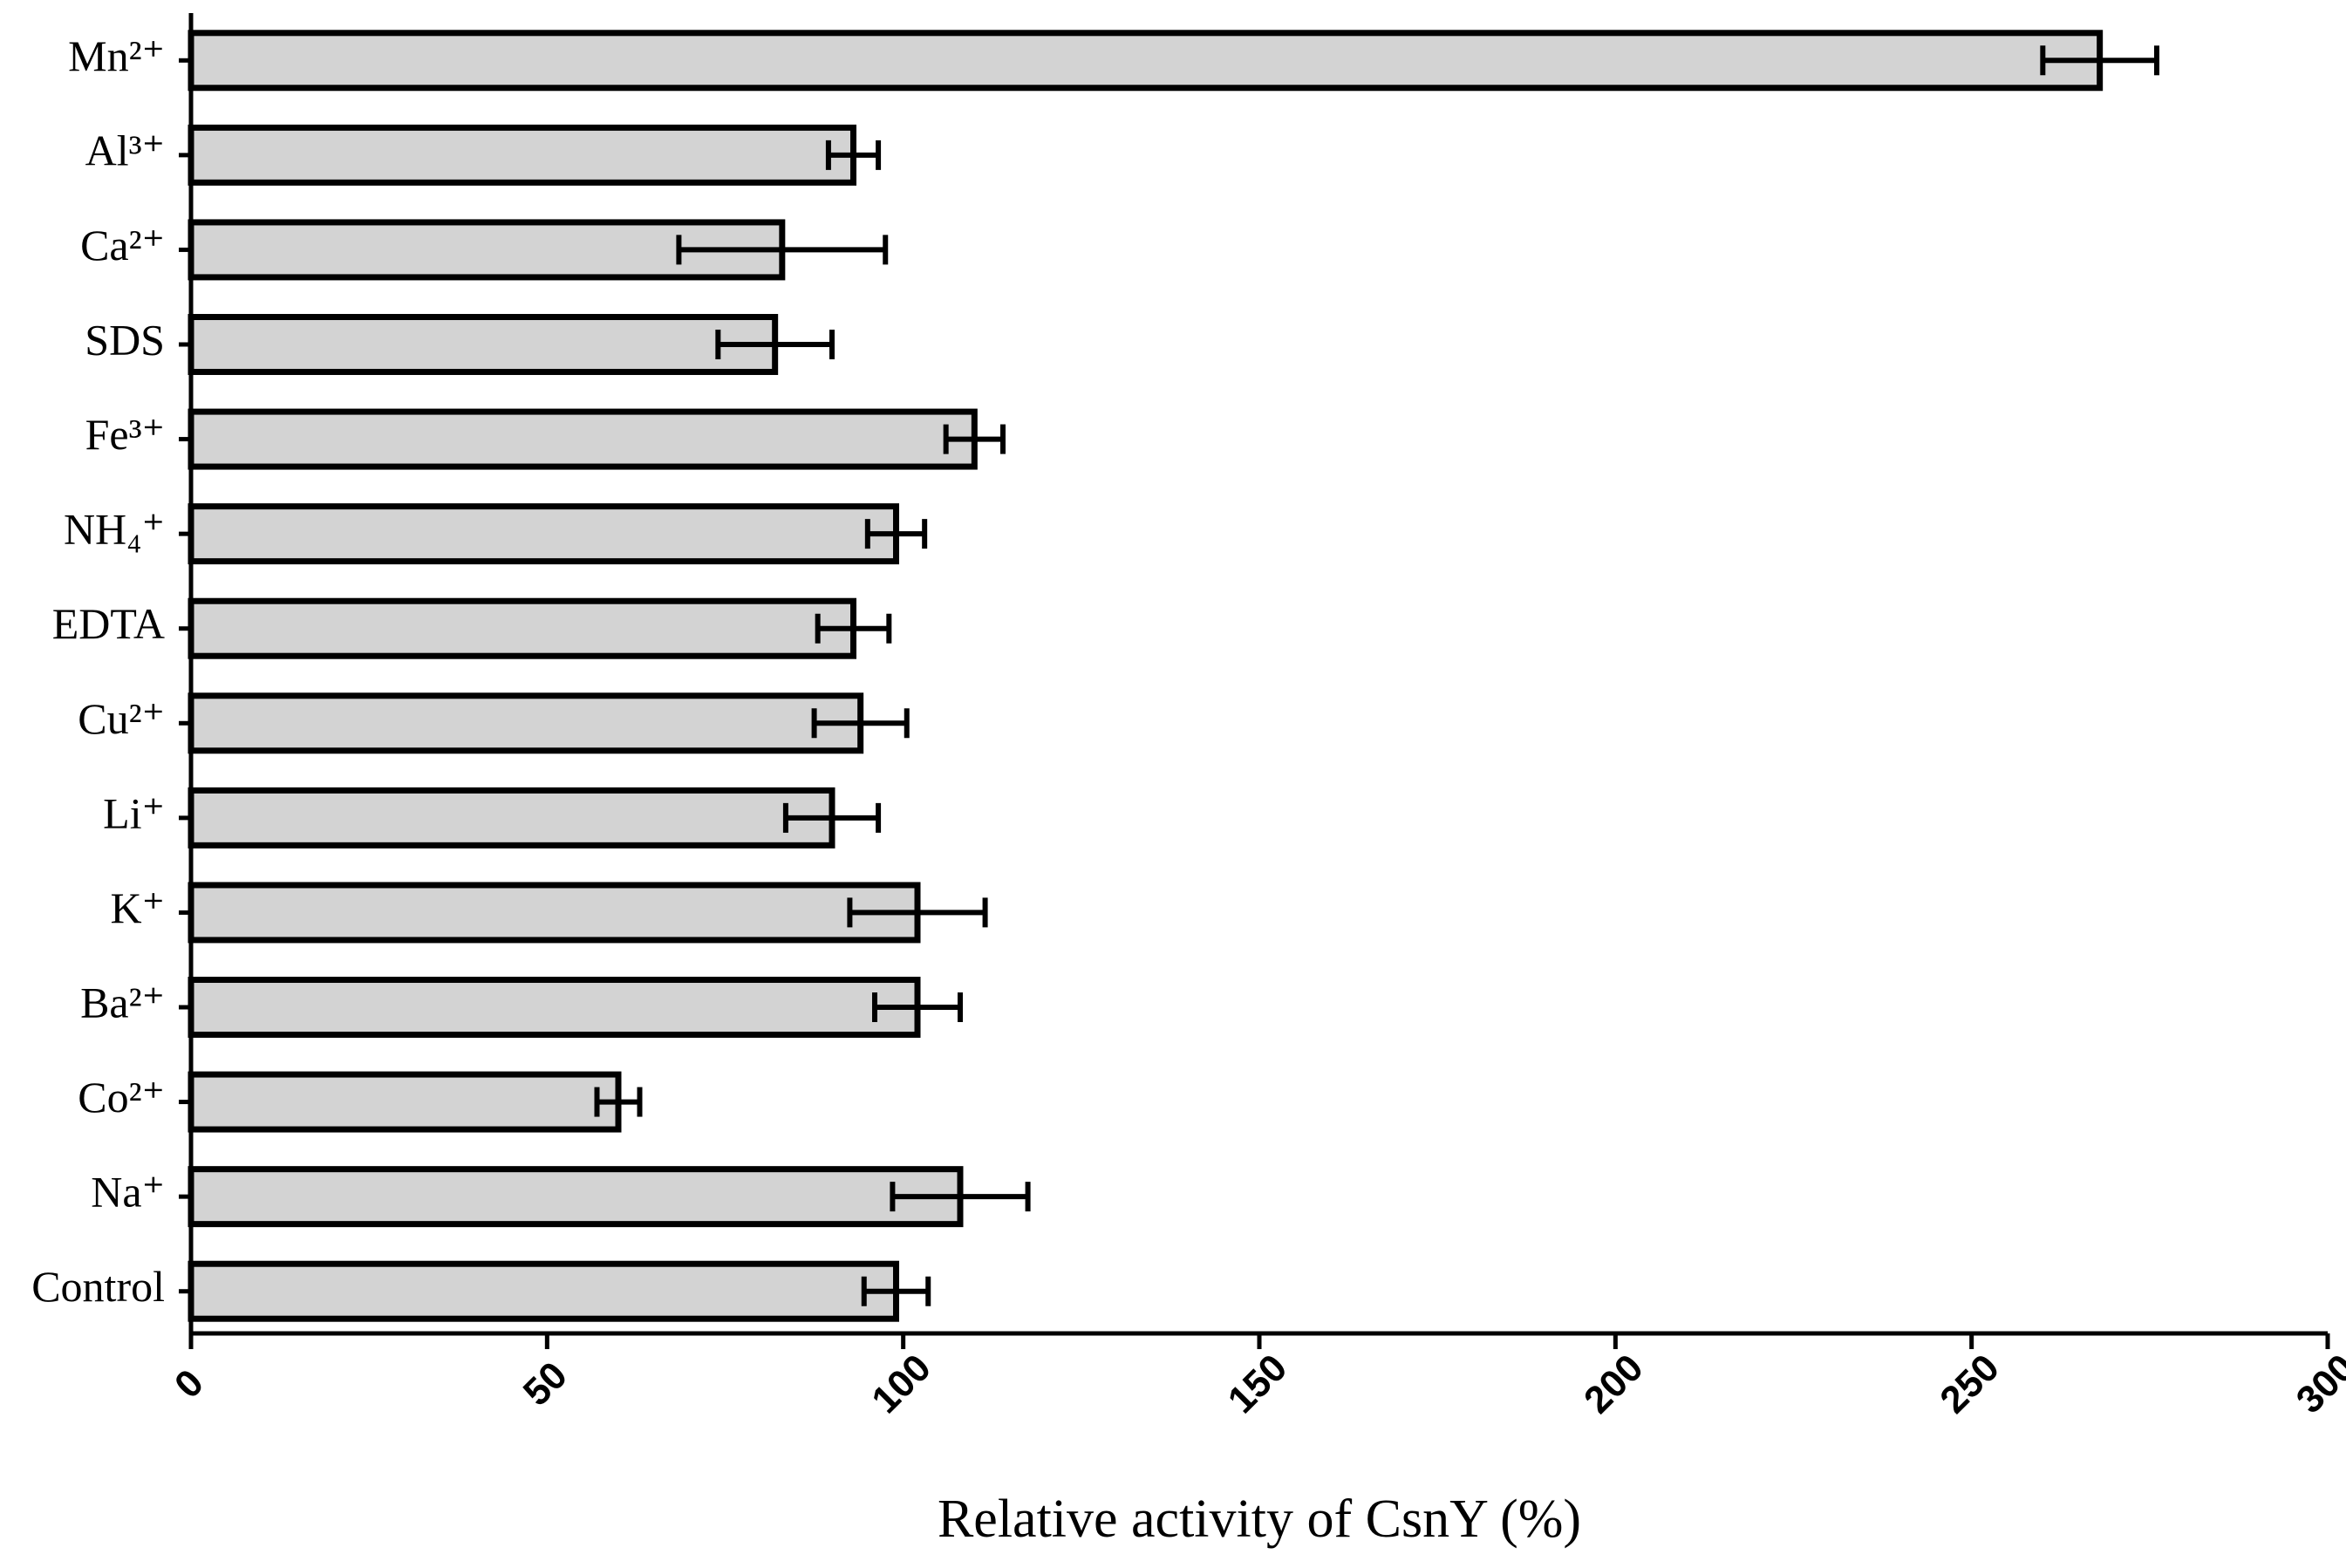  I want to click on y-tick-label: Li⁺, so click(134, 812).